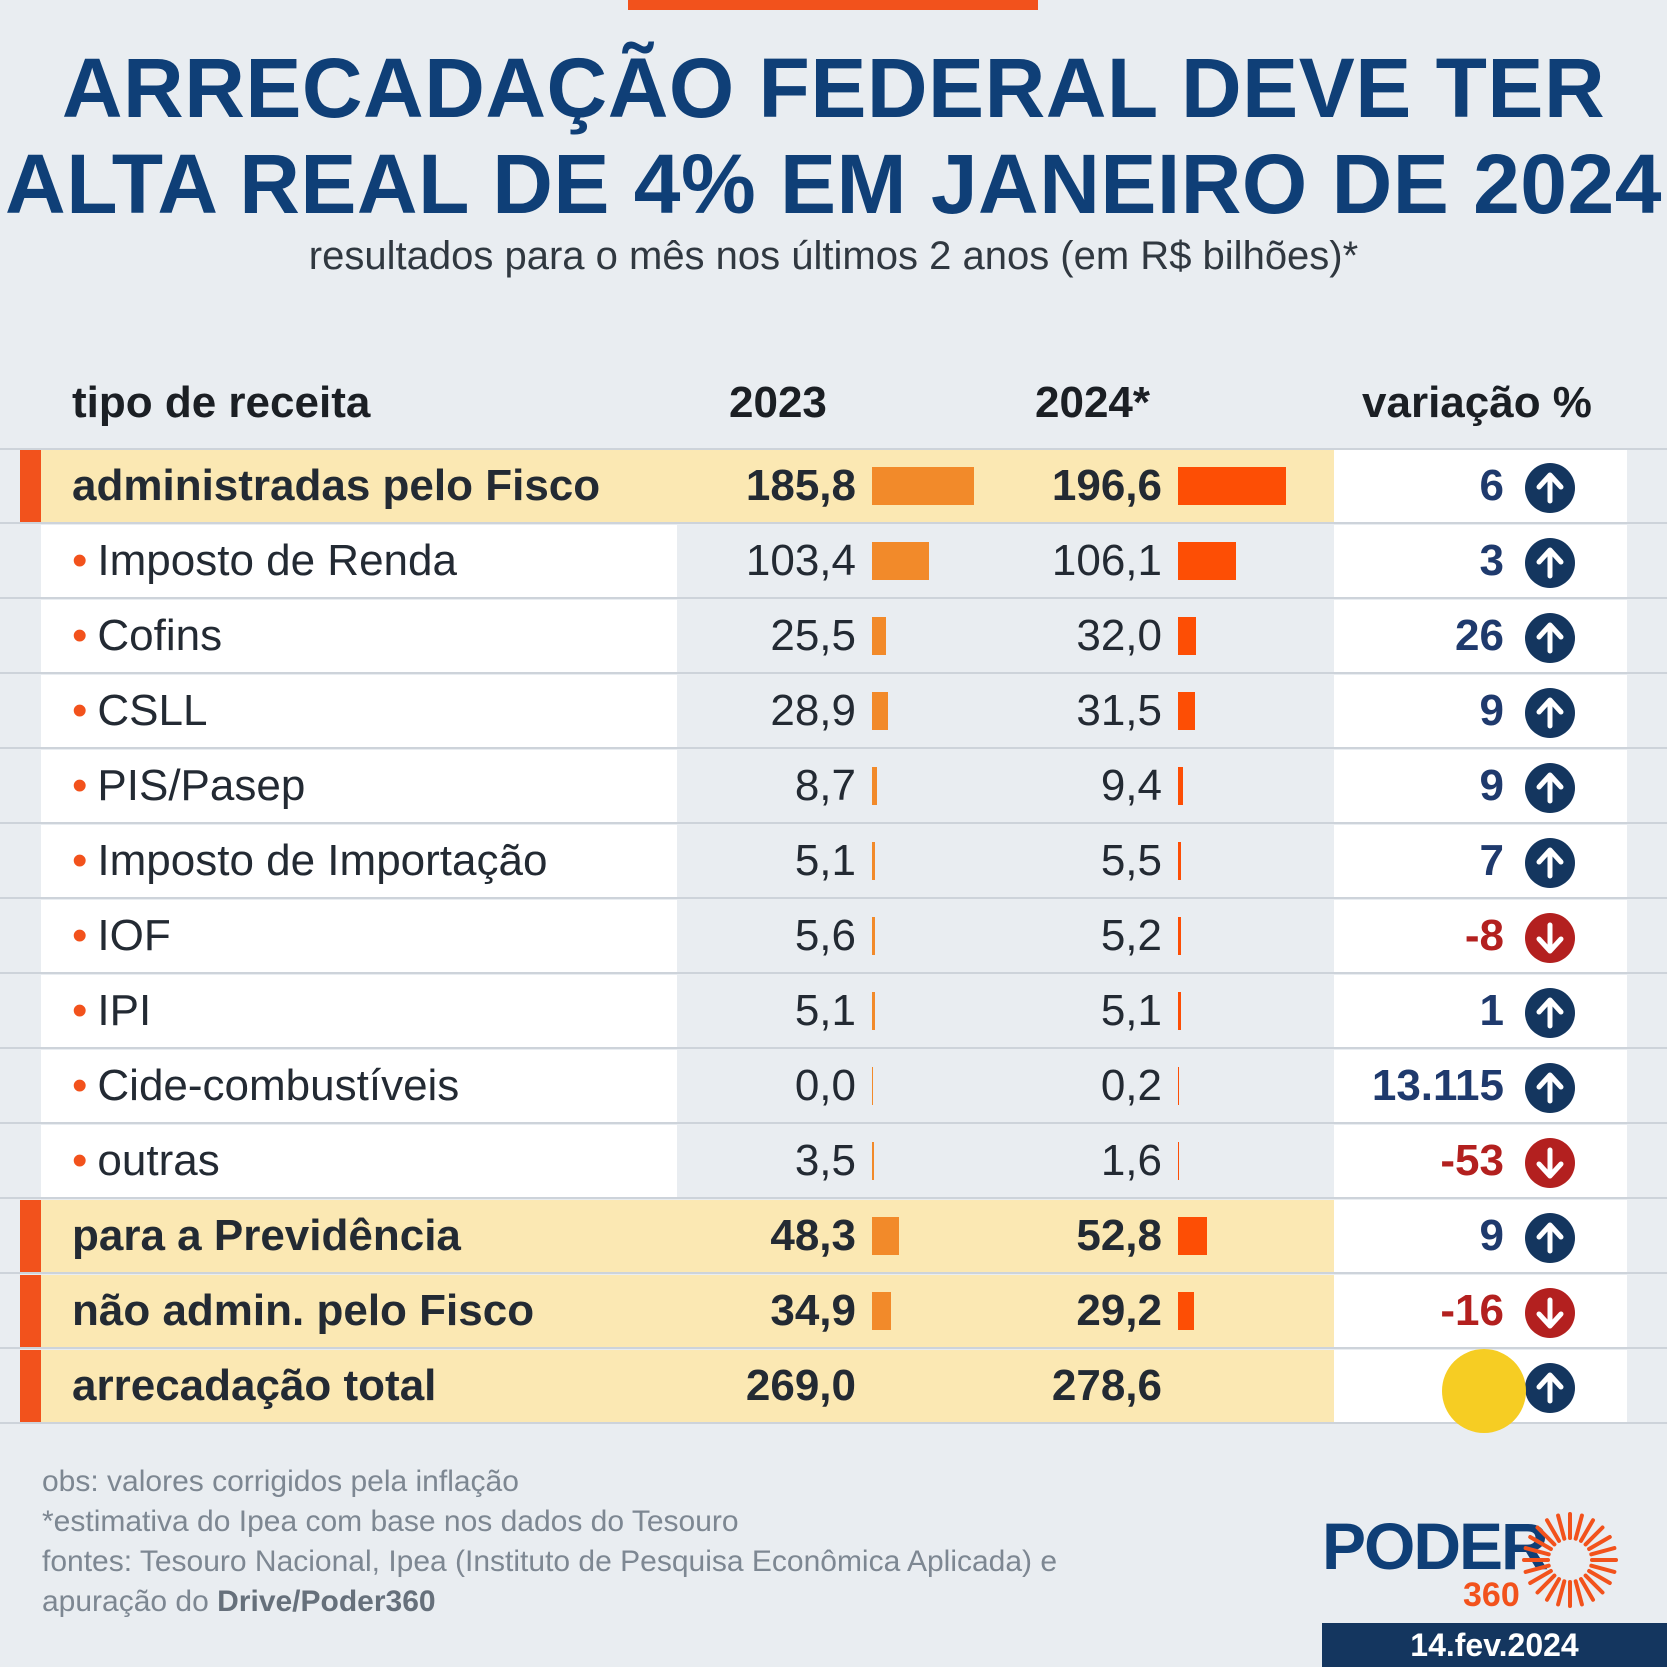 This screenshot has width=1667, height=1667. I want to click on footnote-credit: apuração do Drive/Poder360, so click(239, 1601).